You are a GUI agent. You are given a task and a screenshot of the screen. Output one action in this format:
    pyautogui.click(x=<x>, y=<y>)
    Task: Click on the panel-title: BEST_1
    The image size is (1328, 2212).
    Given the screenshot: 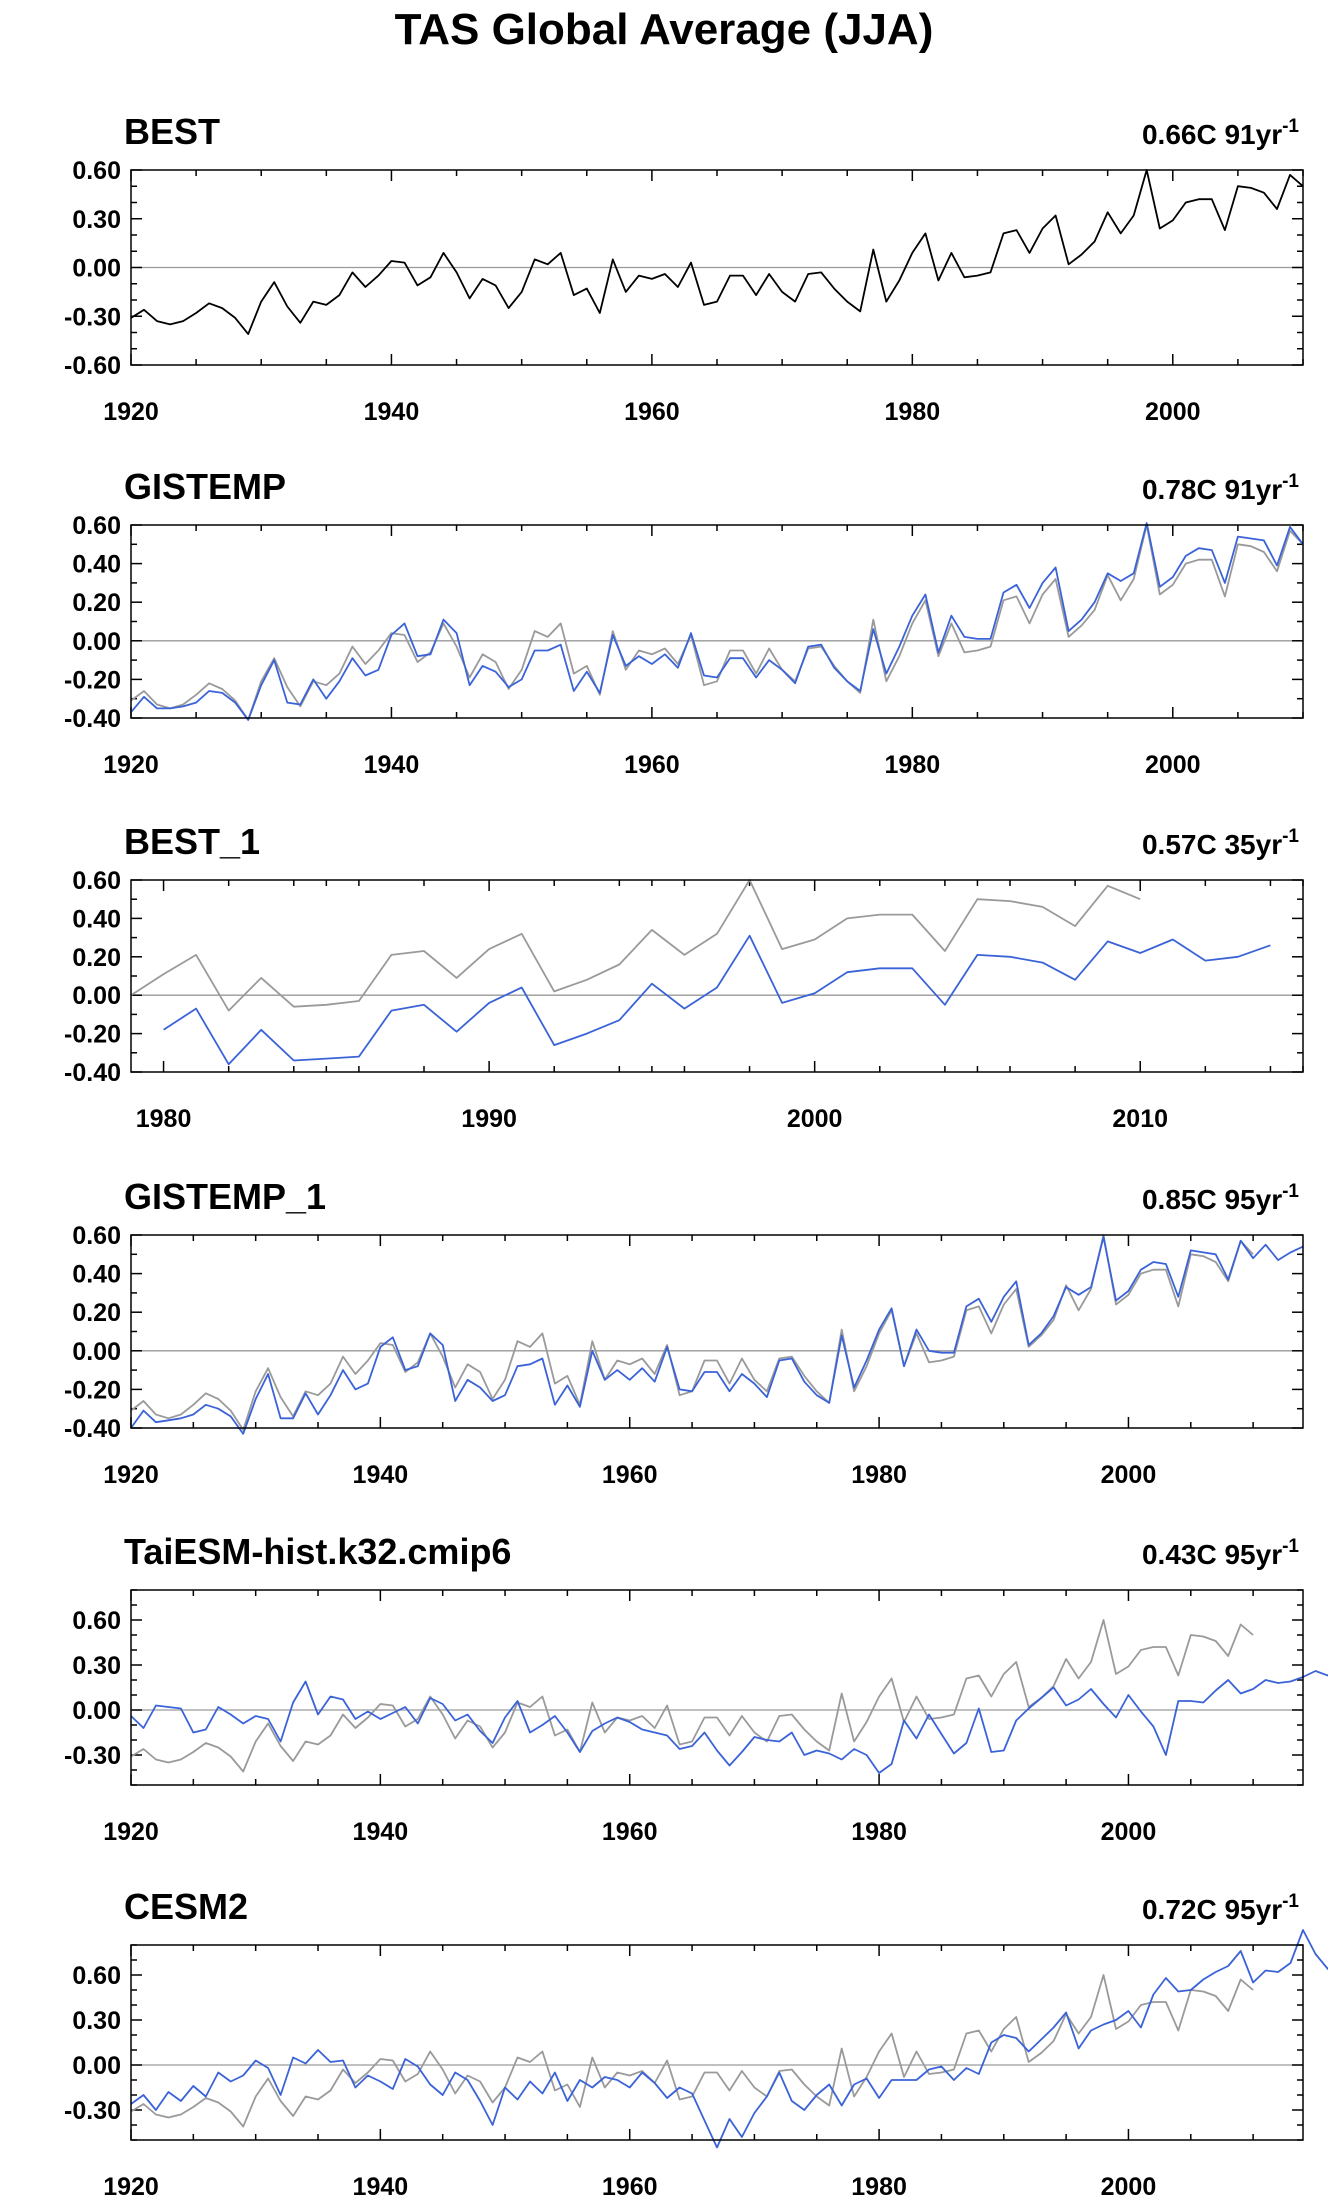 What is the action you would take?
    pyautogui.click(x=192, y=841)
    